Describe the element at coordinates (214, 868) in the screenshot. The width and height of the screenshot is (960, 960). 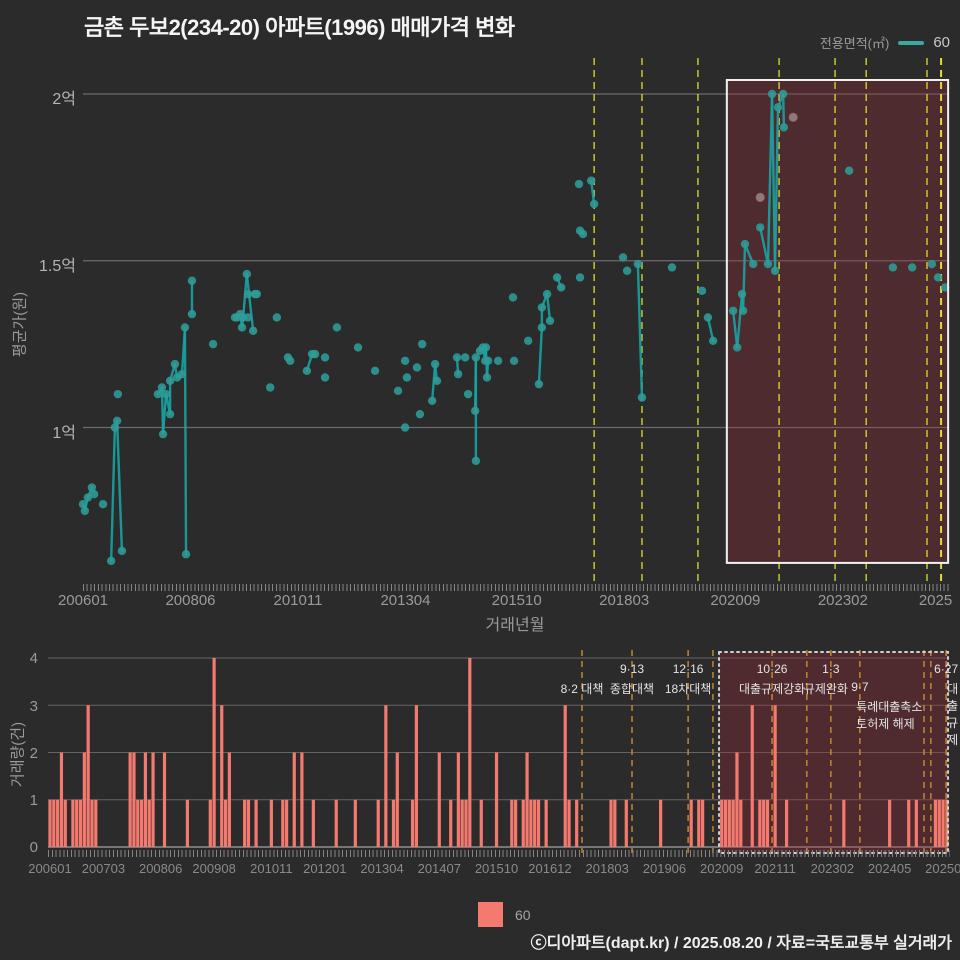
I see `bottom-xtick-200908: 200908` at that location.